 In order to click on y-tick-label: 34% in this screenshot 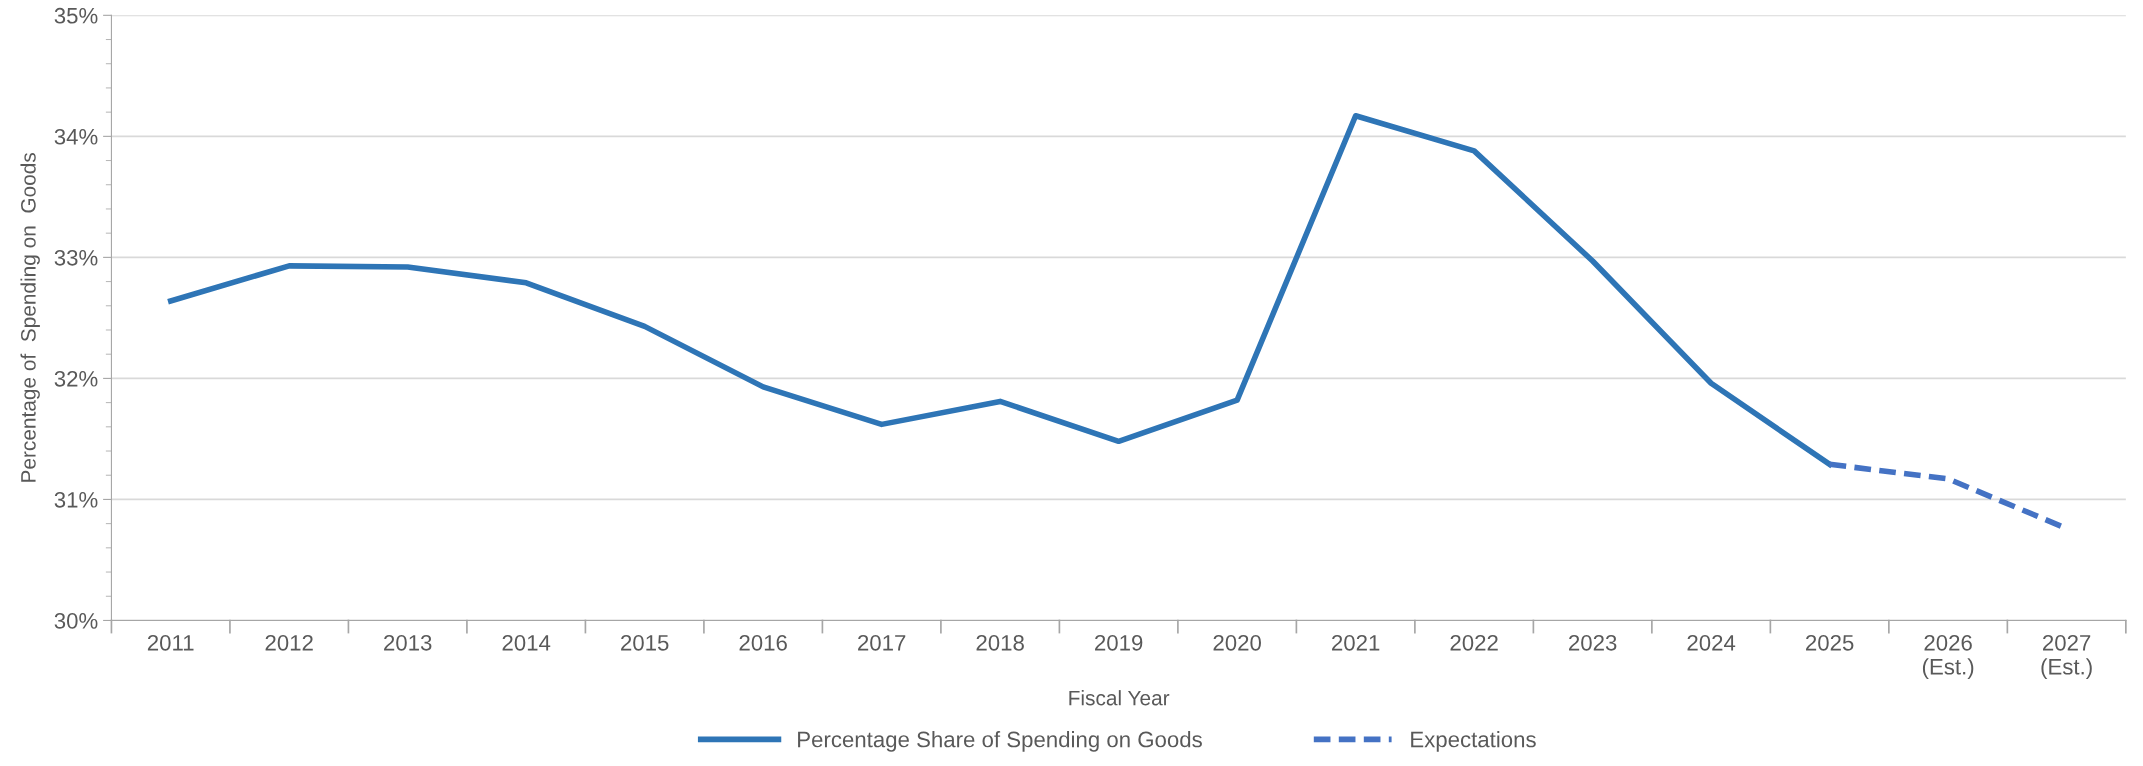, I will do `click(76, 136)`.